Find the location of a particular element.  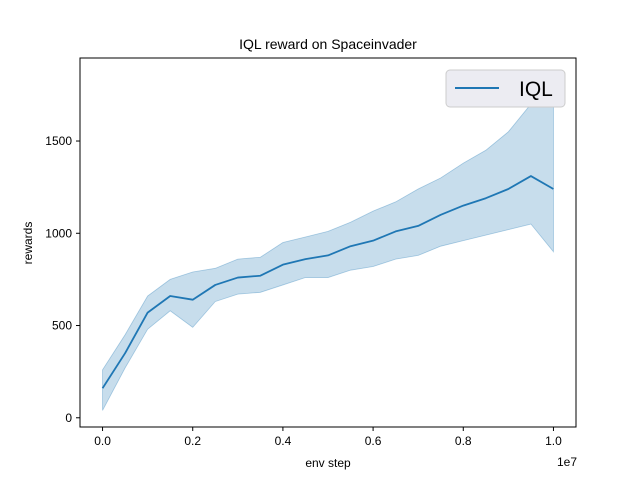

legend: IQL is located at coordinates (505, 88).